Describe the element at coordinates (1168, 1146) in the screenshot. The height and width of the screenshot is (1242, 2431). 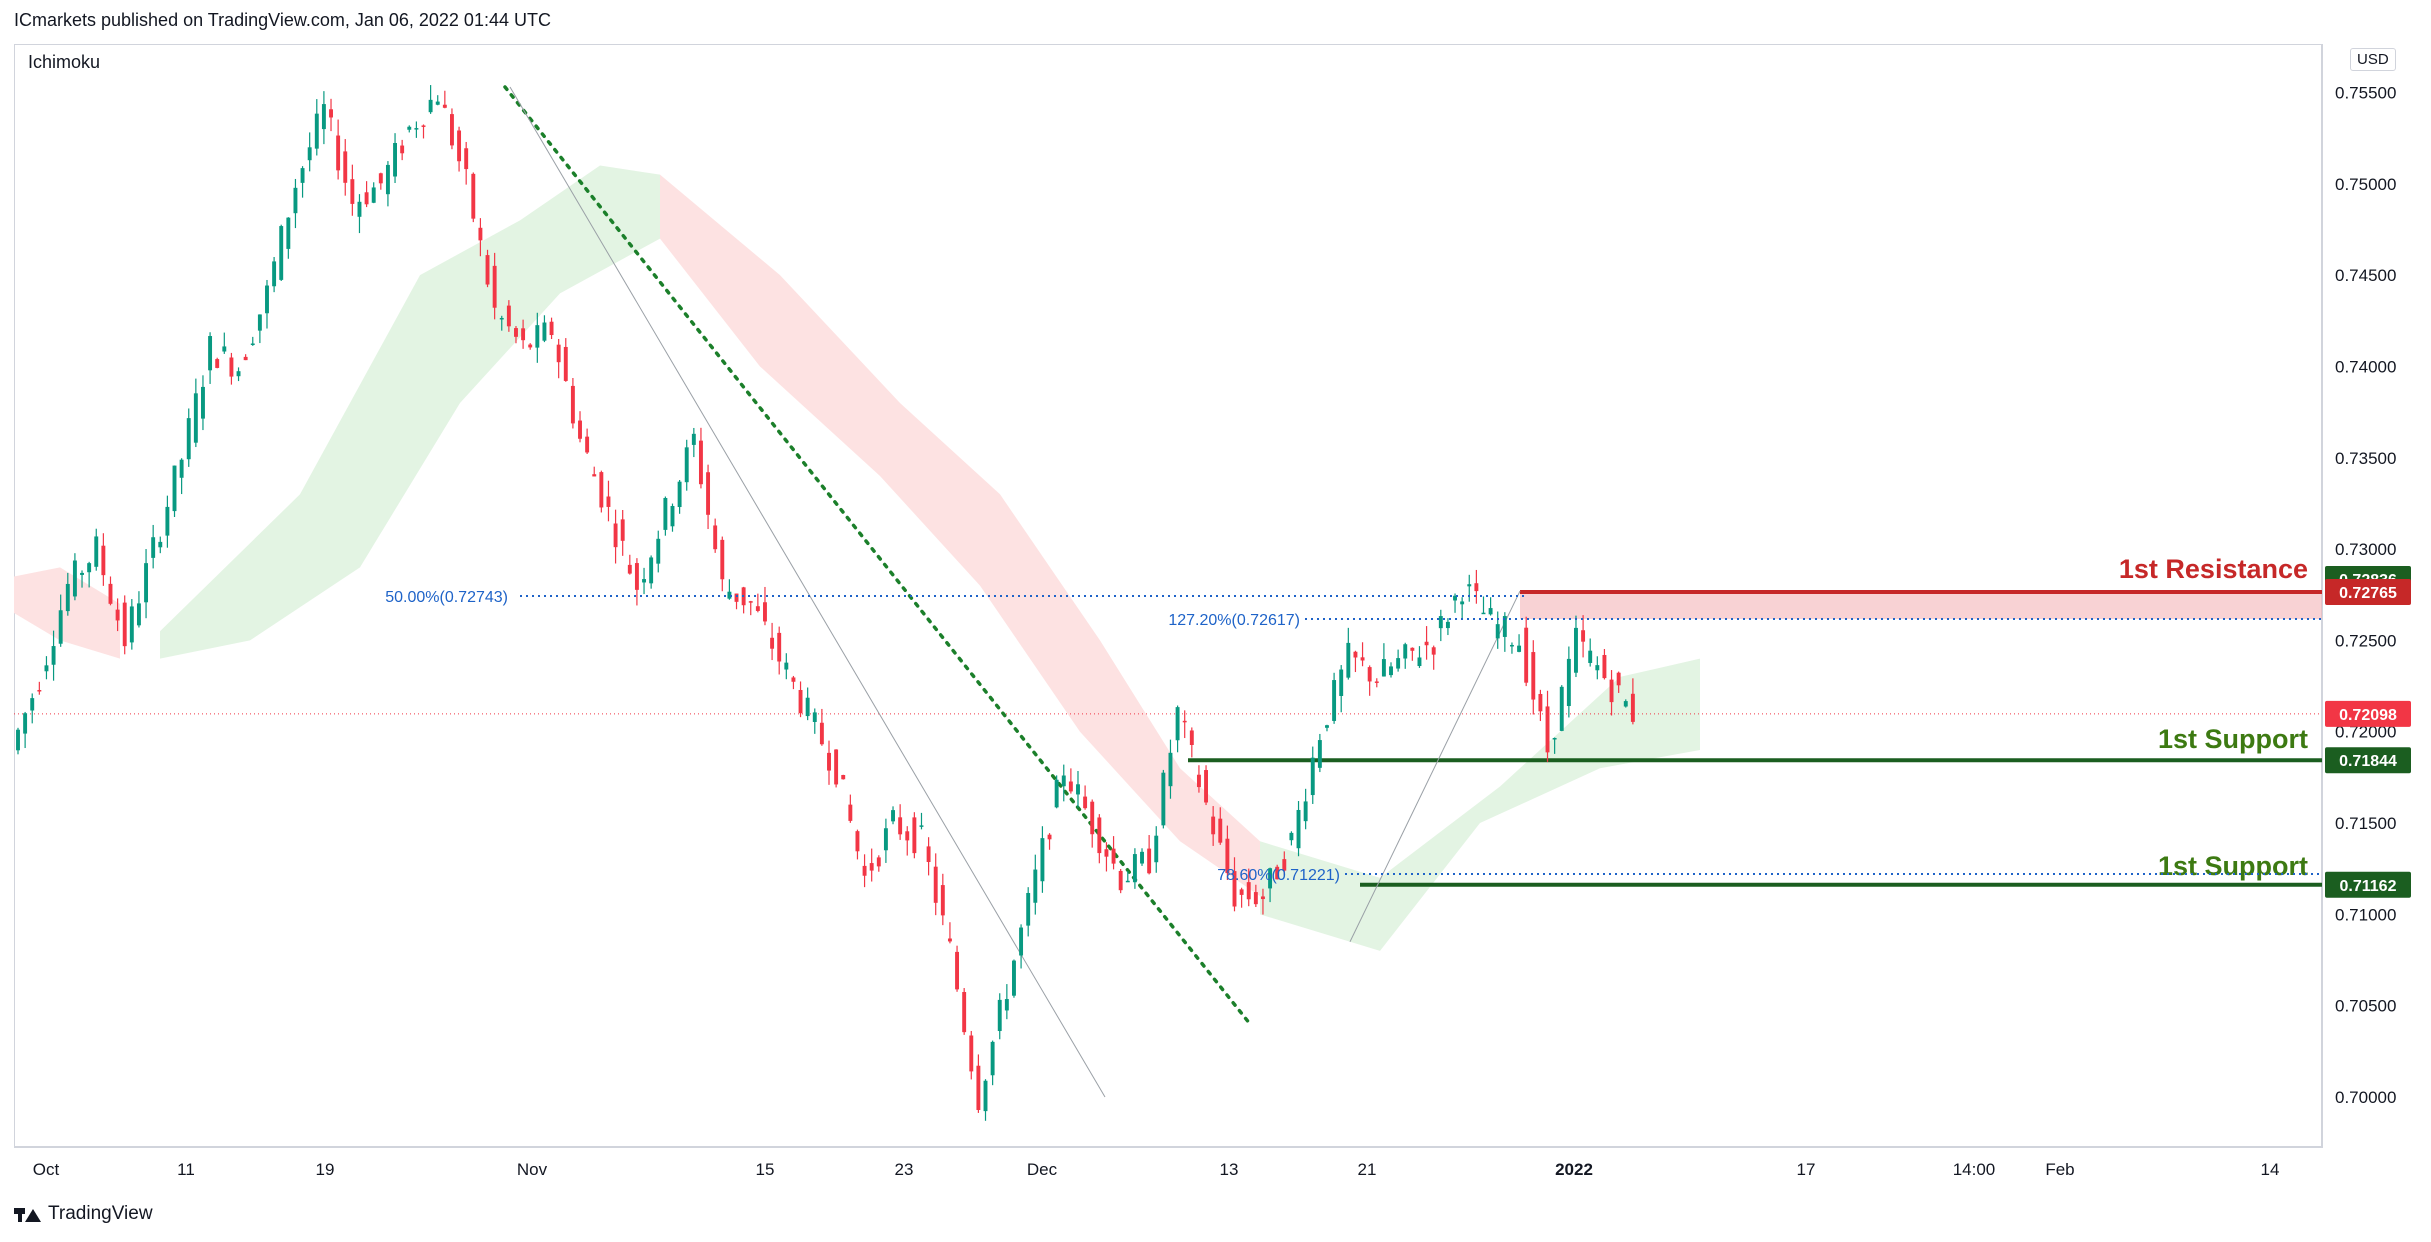
I see `time-axis-divider` at that location.